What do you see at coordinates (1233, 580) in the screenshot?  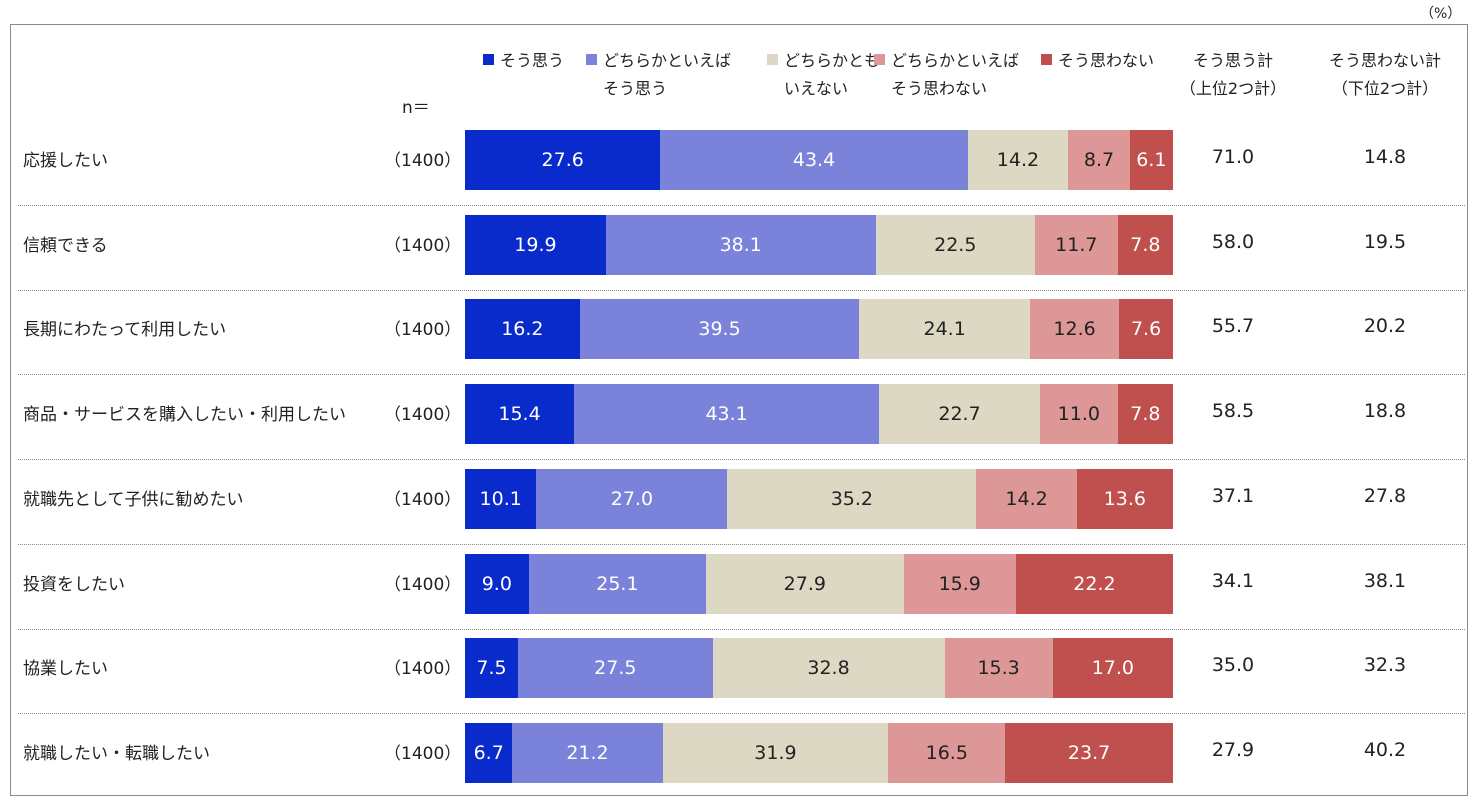 I see `top2-total: 34.1` at bounding box center [1233, 580].